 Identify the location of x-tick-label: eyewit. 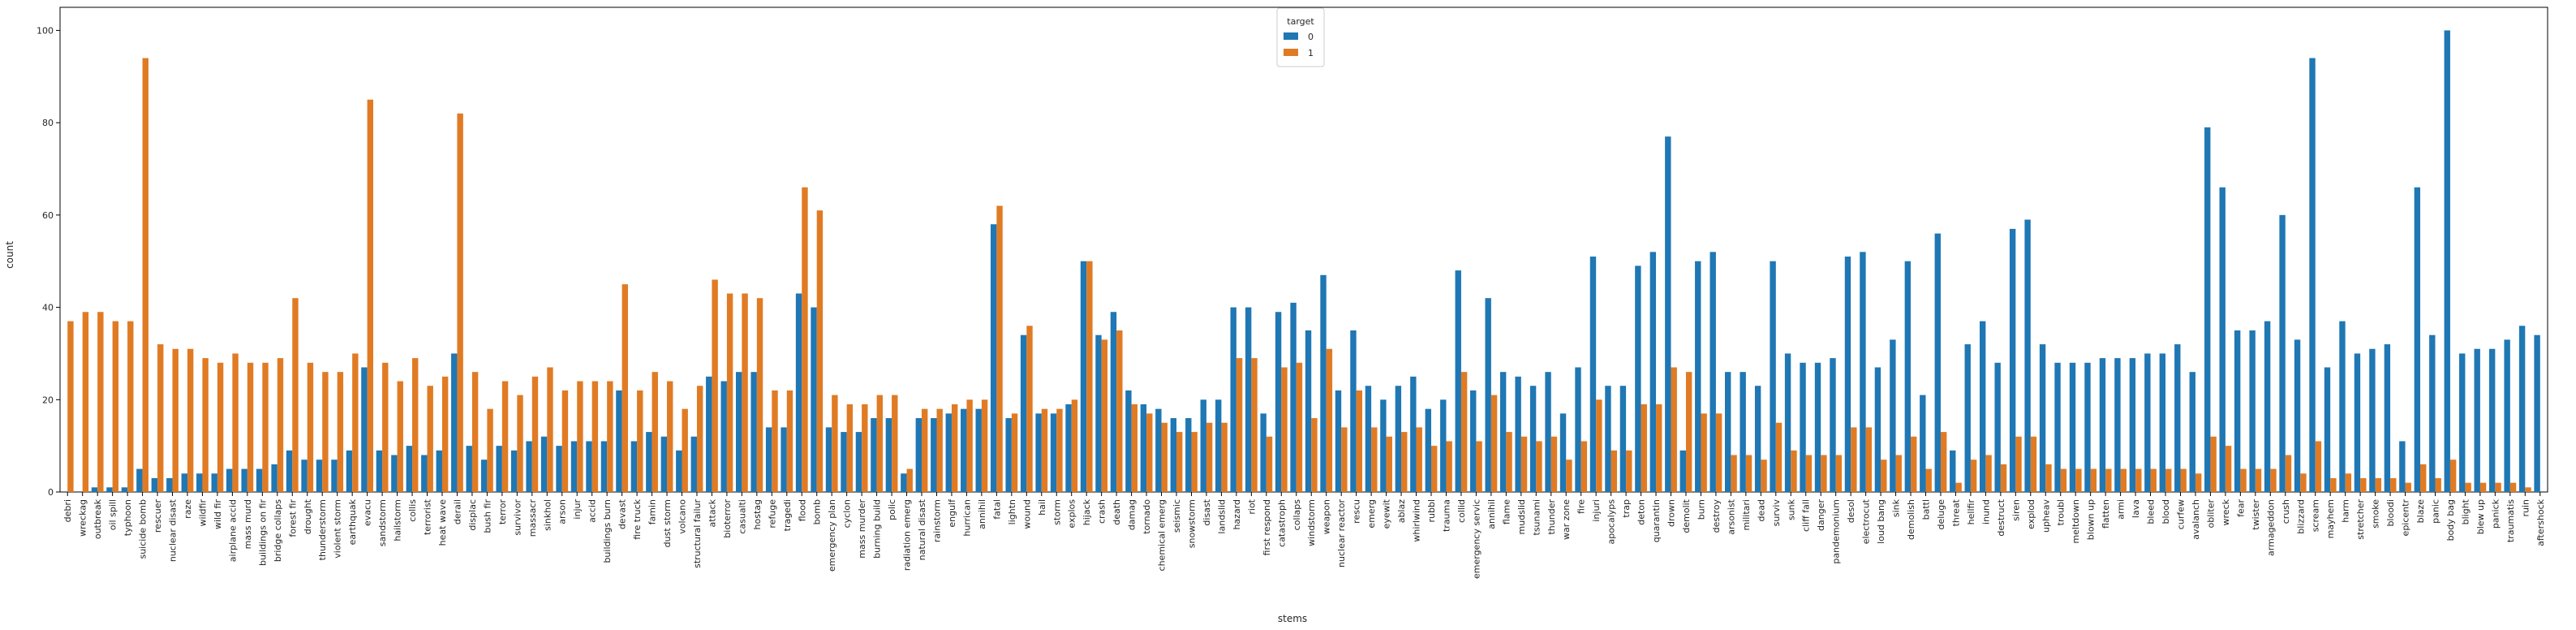
(1387, 513).